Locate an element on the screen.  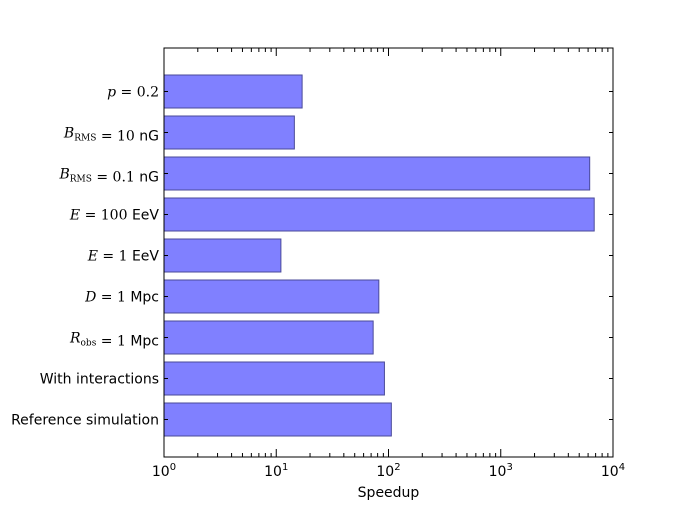
bar-d1 is located at coordinates (271, 296).